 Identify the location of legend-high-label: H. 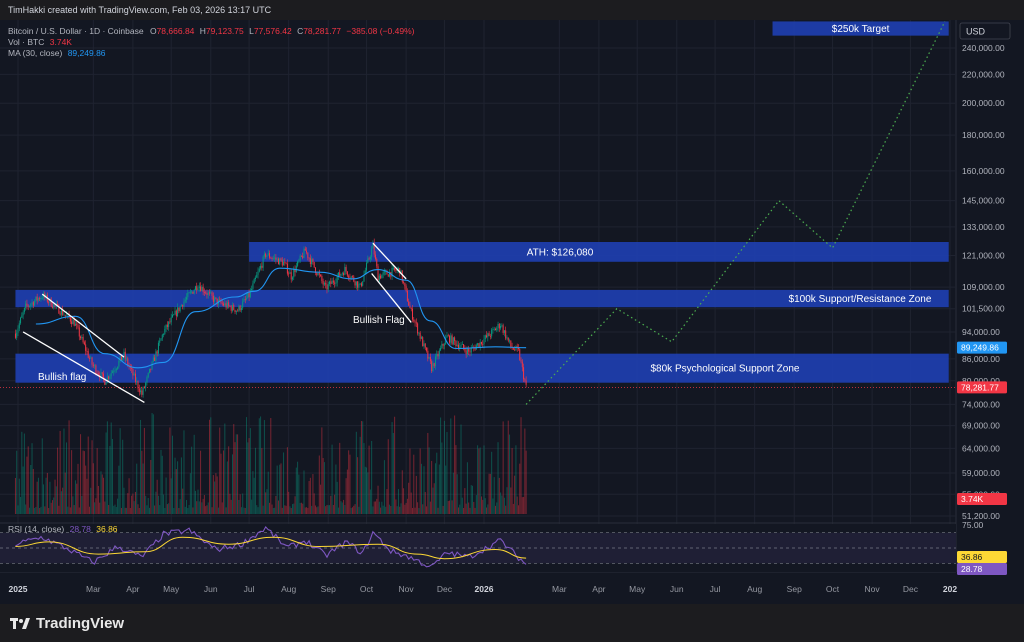
(203, 31).